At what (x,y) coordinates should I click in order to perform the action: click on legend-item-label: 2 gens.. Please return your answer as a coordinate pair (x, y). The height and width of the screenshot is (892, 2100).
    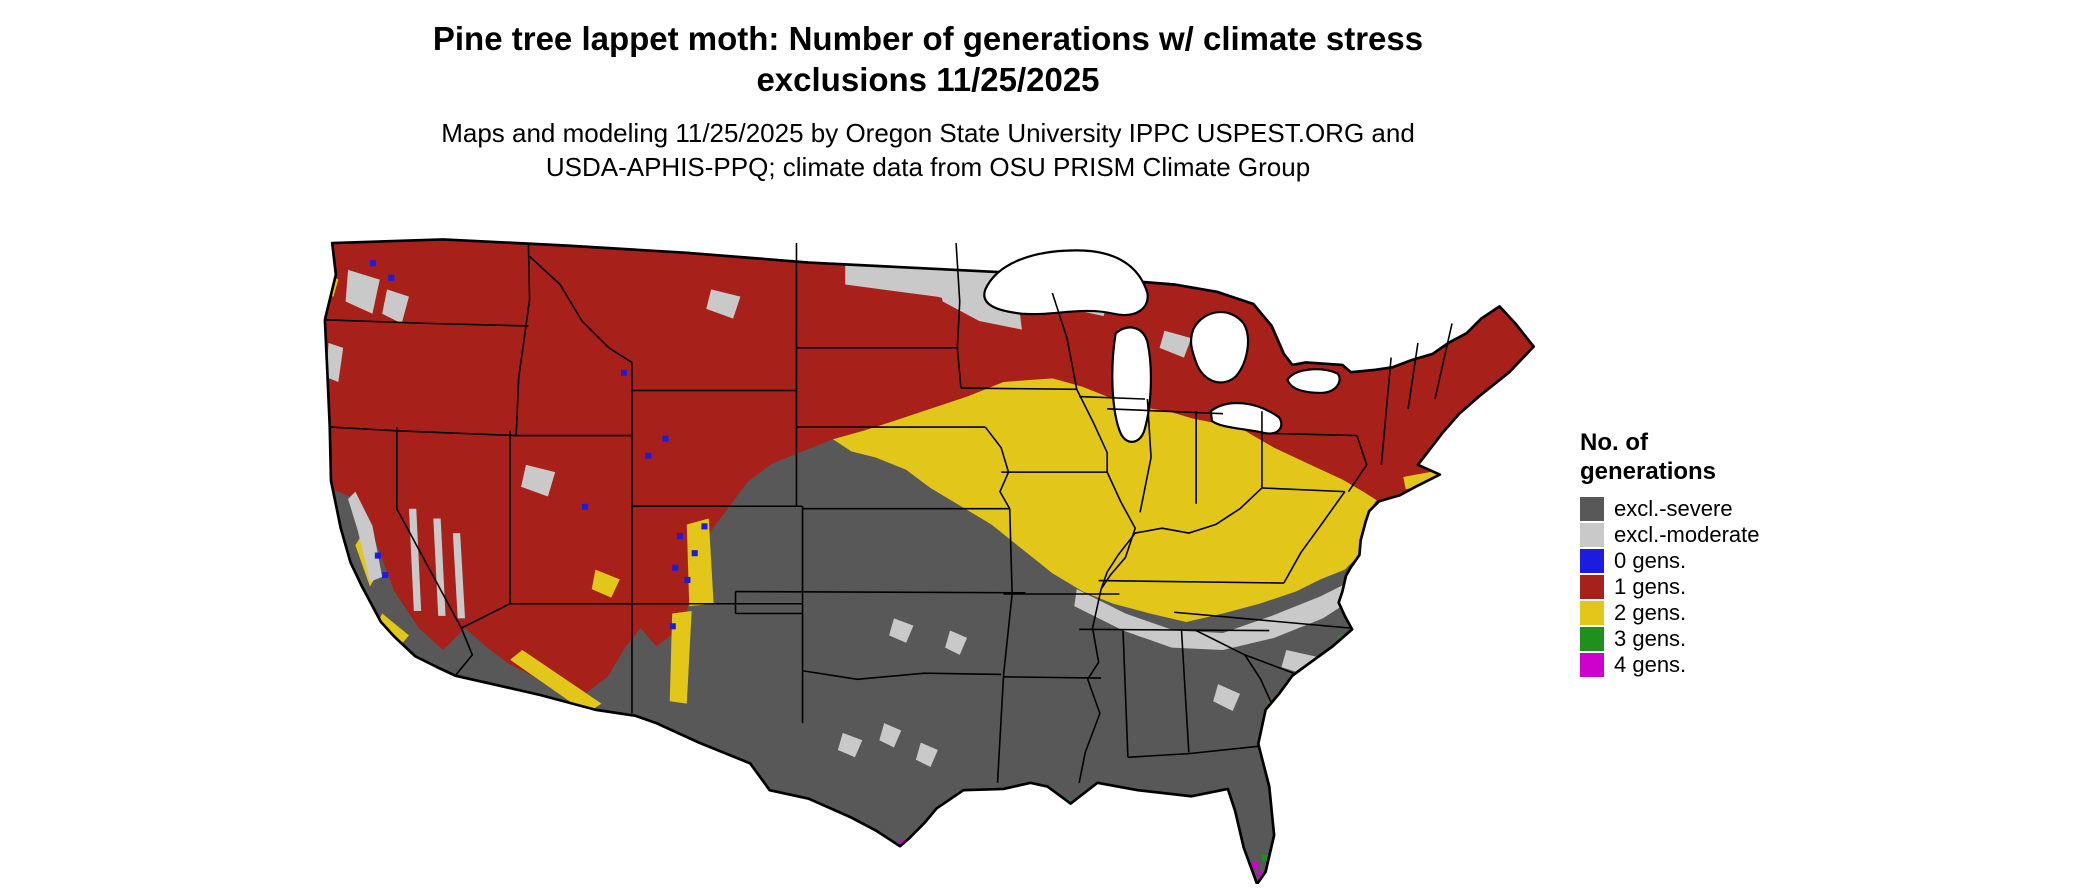
    Looking at the image, I should click on (1650, 612).